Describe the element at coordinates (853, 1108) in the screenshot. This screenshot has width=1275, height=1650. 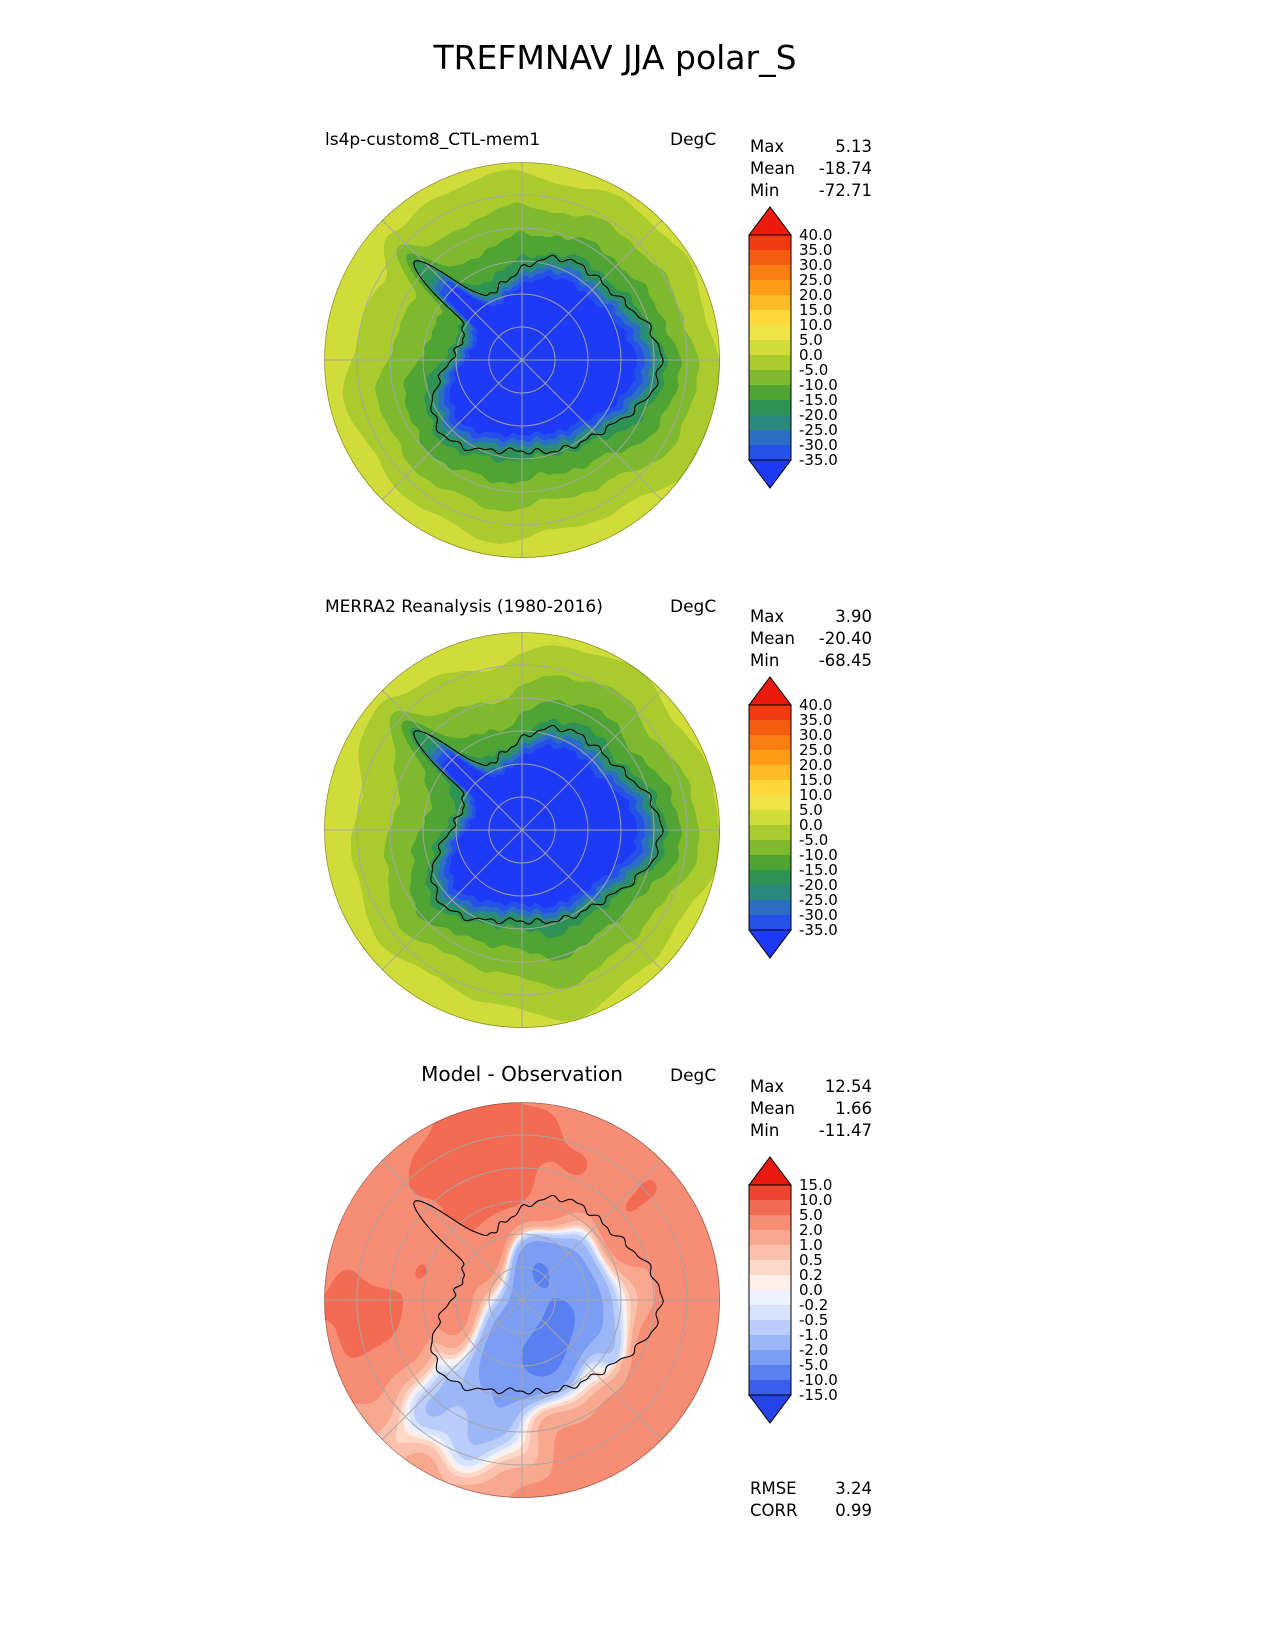
I see `mean-value: 1.66` at that location.